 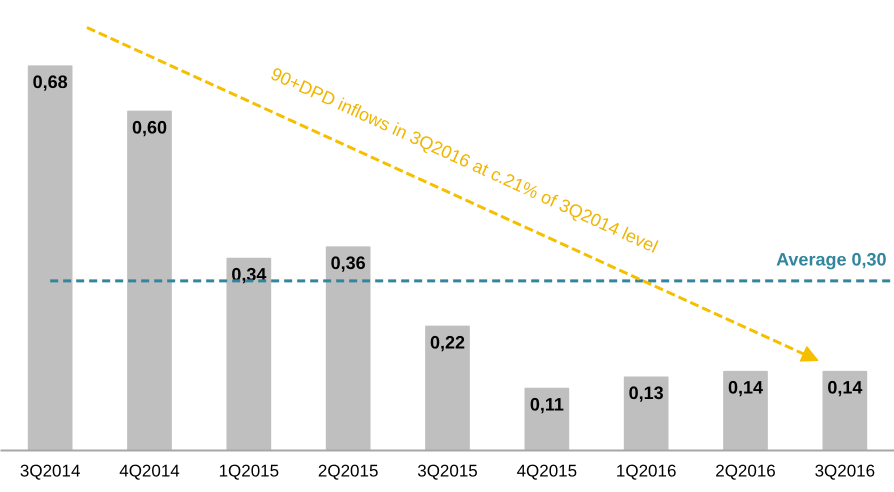 What do you see at coordinates (547, 404) in the screenshot?
I see `data-label: 0,11` at bounding box center [547, 404].